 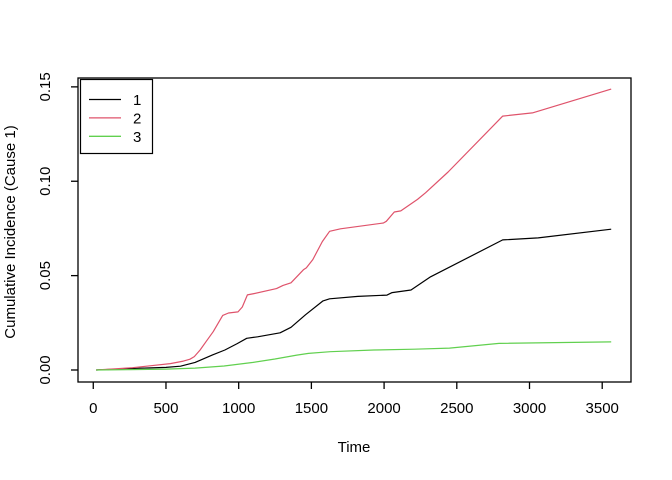 I want to click on y-axis: 0.00 0.05 0.10 0.15, so click(x=57, y=228).